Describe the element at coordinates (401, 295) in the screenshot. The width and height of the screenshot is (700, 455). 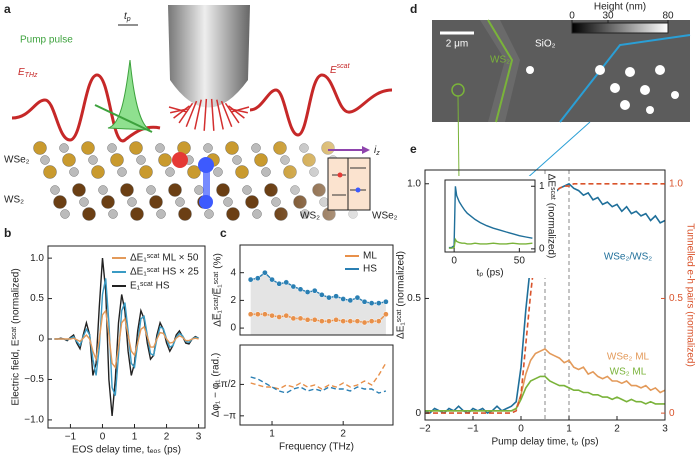
I see `y-axis-title: ΔE₁ˢᶜᵃᵗ (normalized)` at that location.